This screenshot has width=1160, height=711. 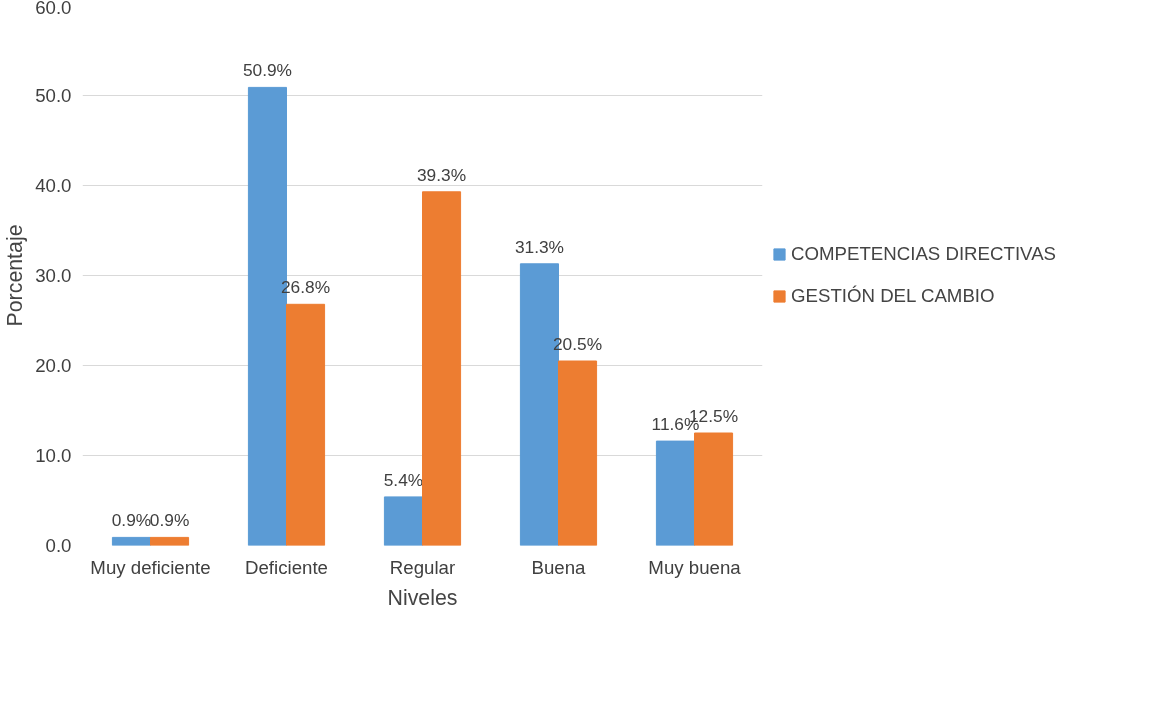 I want to click on x-tick-label: Buena, so click(x=559, y=567).